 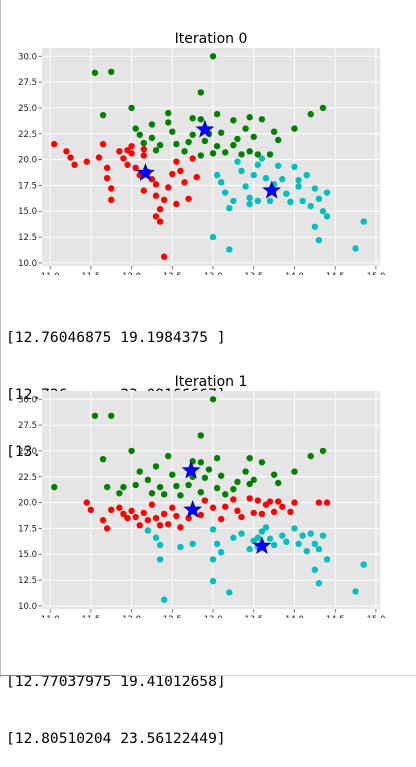 What do you see at coordinates (131, 616) in the screenshot?
I see `x-tick-label: 12.0` at bounding box center [131, 616].